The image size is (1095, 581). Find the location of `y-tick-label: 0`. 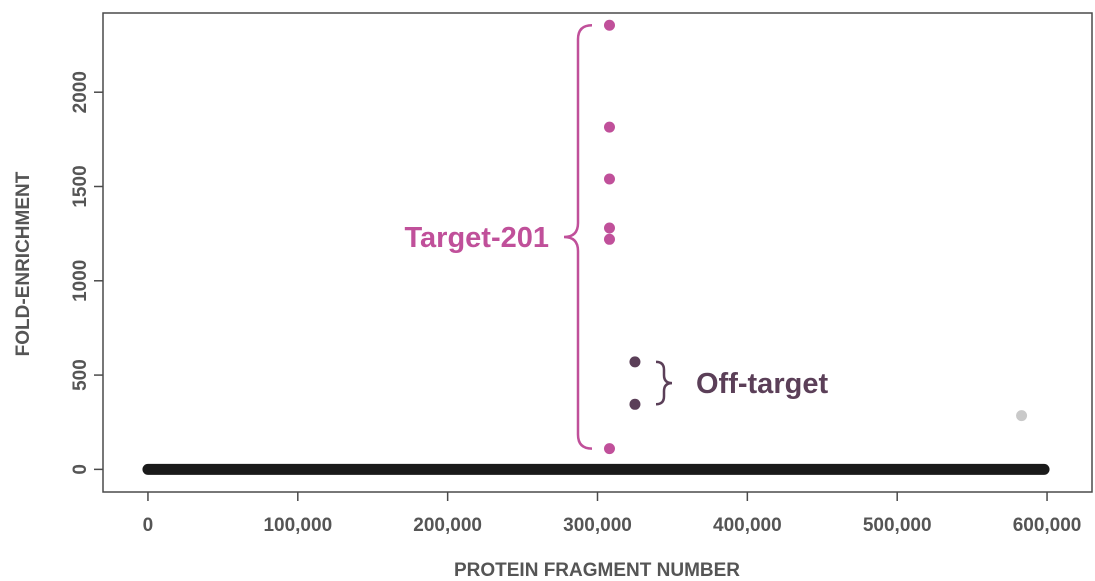

y-tick-label: 0 is located at coordinates (80, 469).